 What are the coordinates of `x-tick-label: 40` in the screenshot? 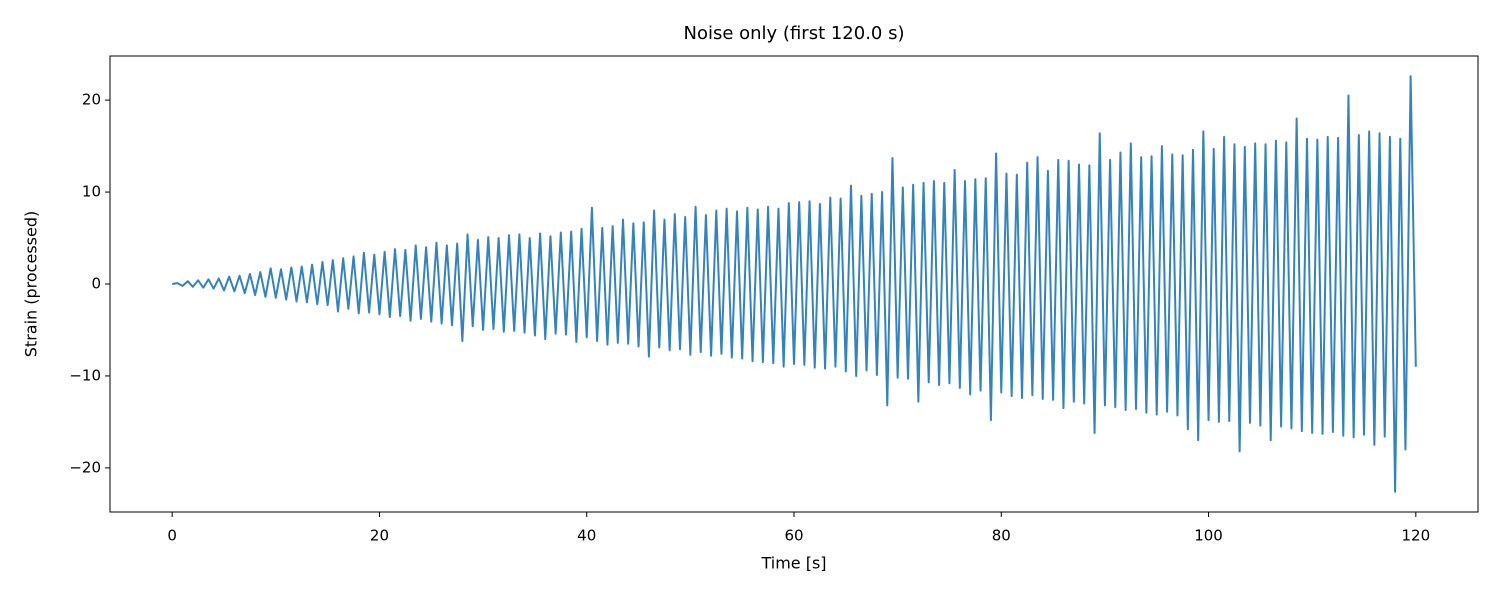 It's located at (586, 536).